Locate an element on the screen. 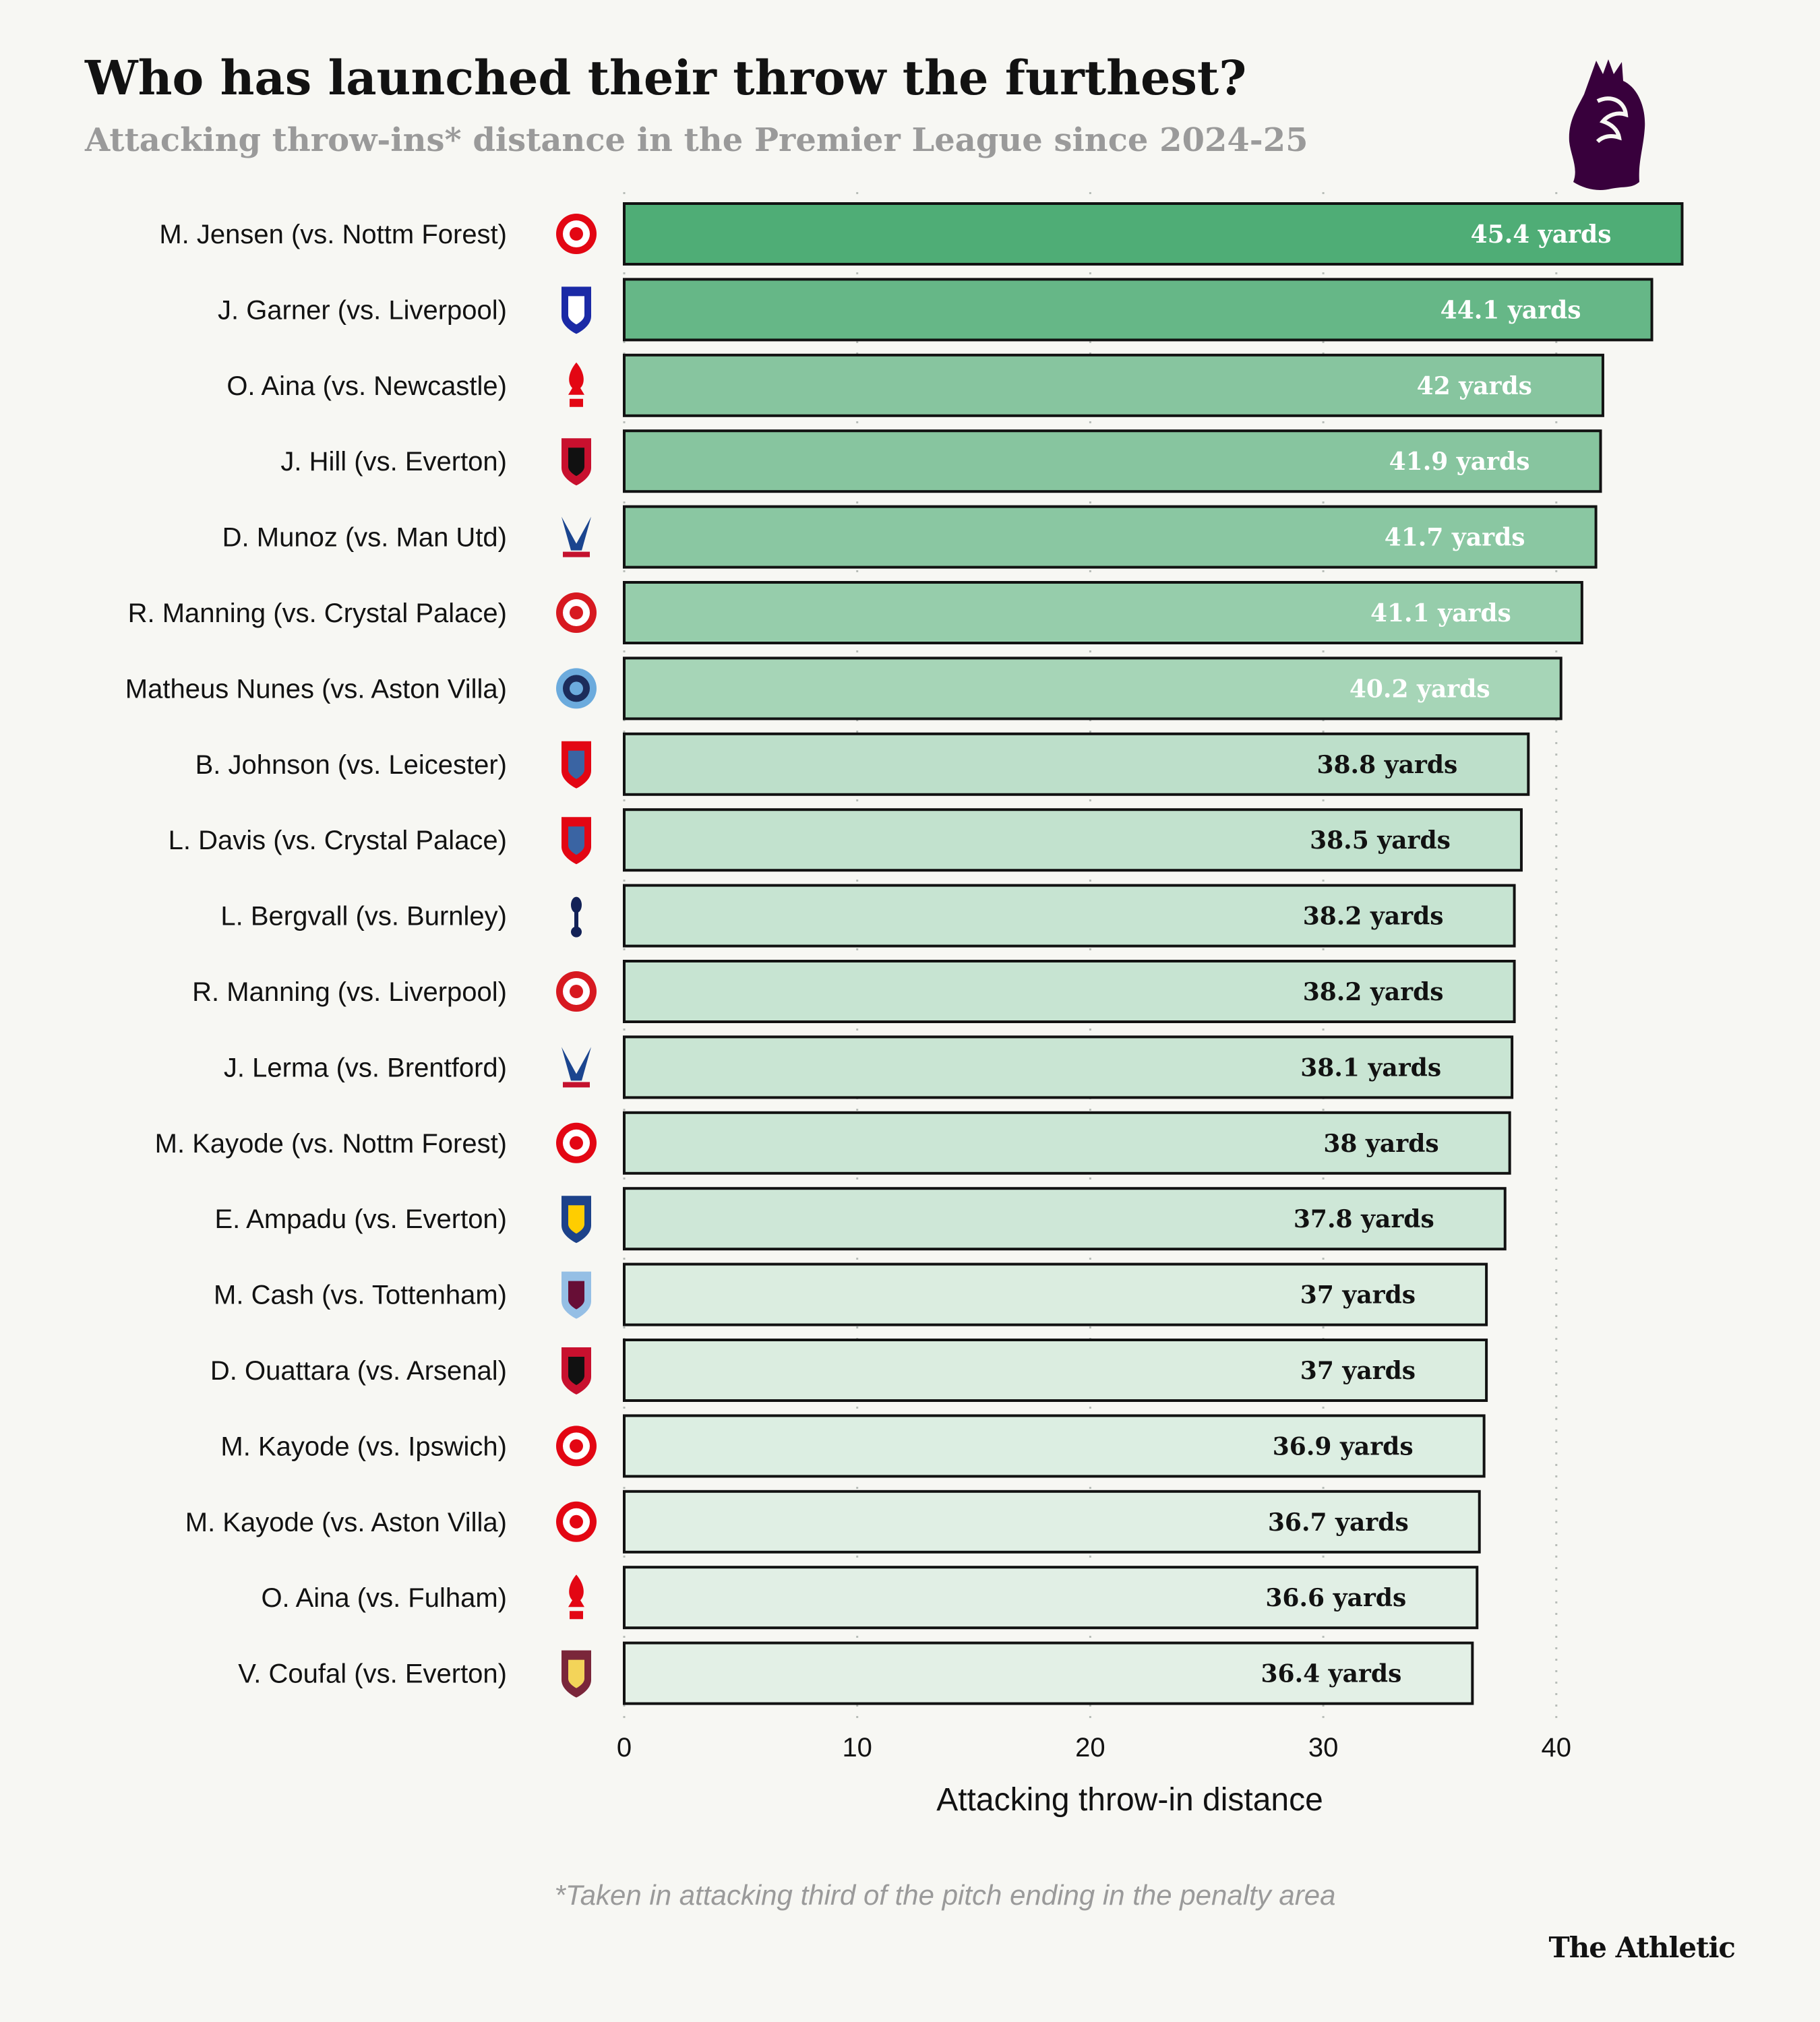  bar-row: J. Hill (vs. Everton) 41.9 yards is located at coordinates (941, 461).